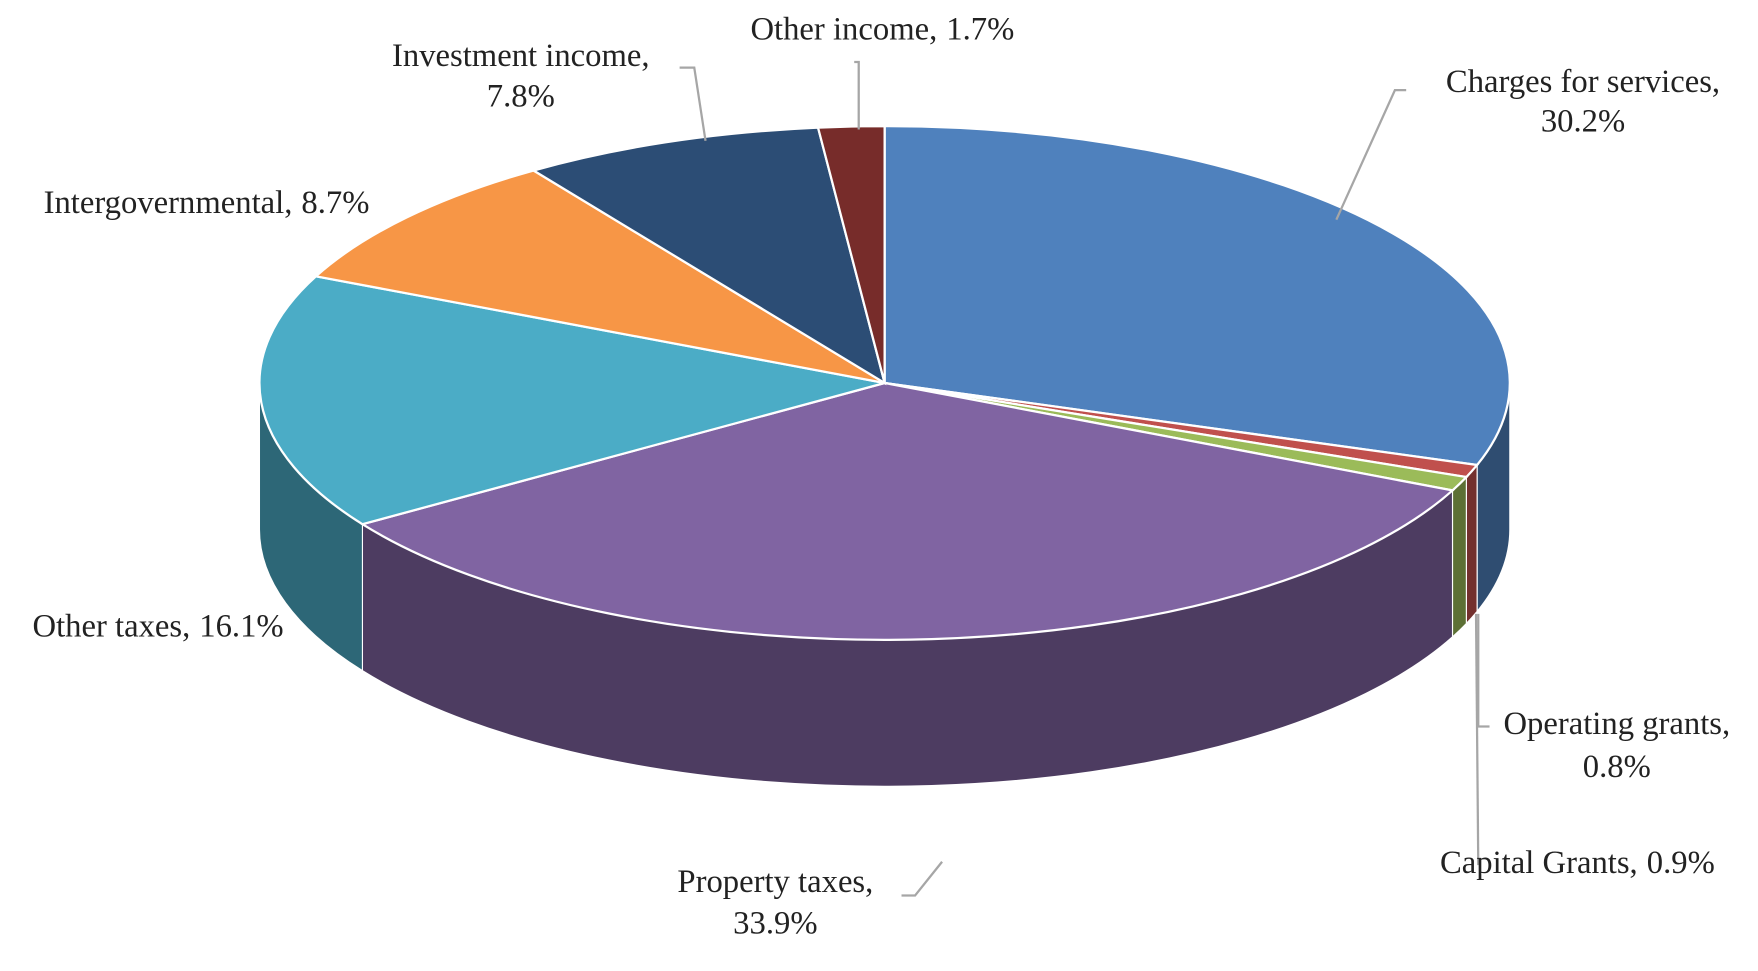 This screenshot has height=971, width=1758. I want to click on data-label: Capital Grants, 0.9%, so click(1577, 863).